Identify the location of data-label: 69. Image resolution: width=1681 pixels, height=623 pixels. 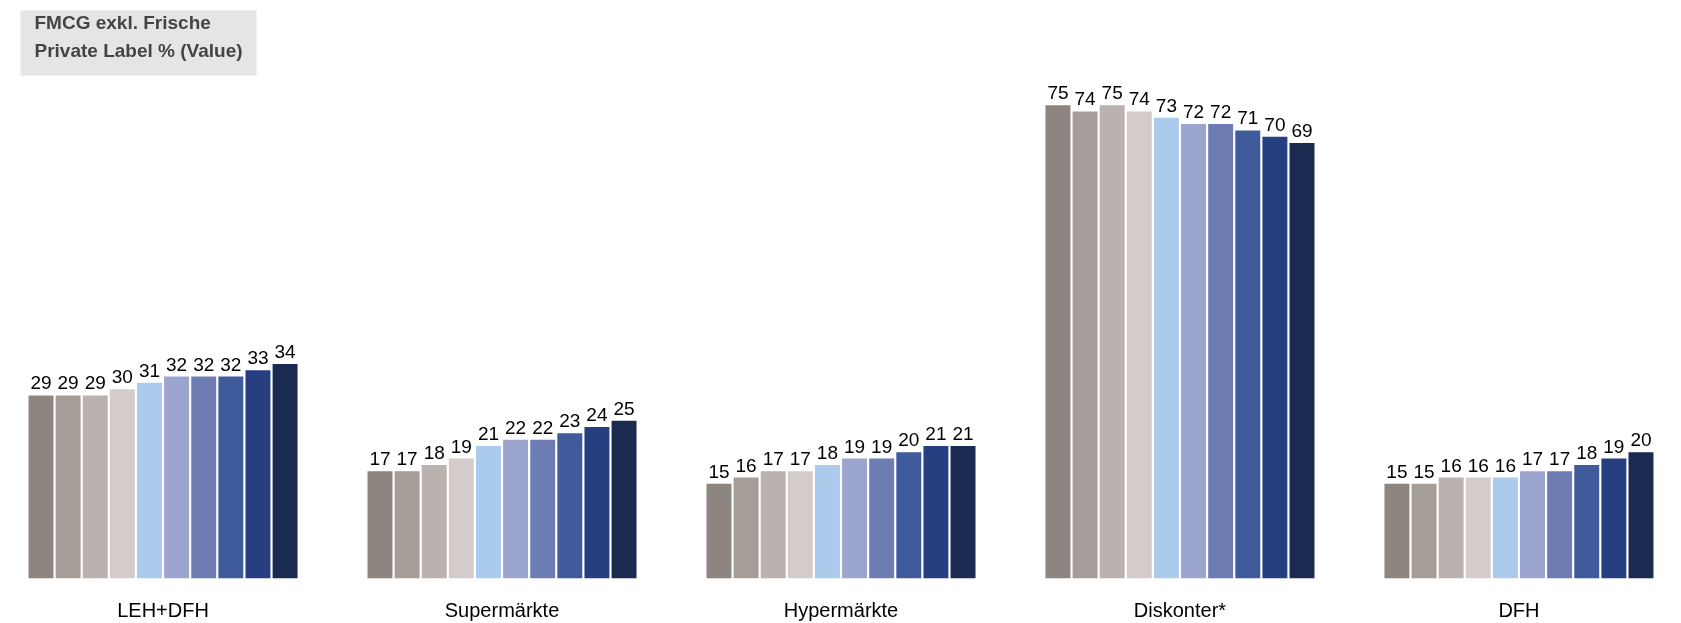
(1302, 131).